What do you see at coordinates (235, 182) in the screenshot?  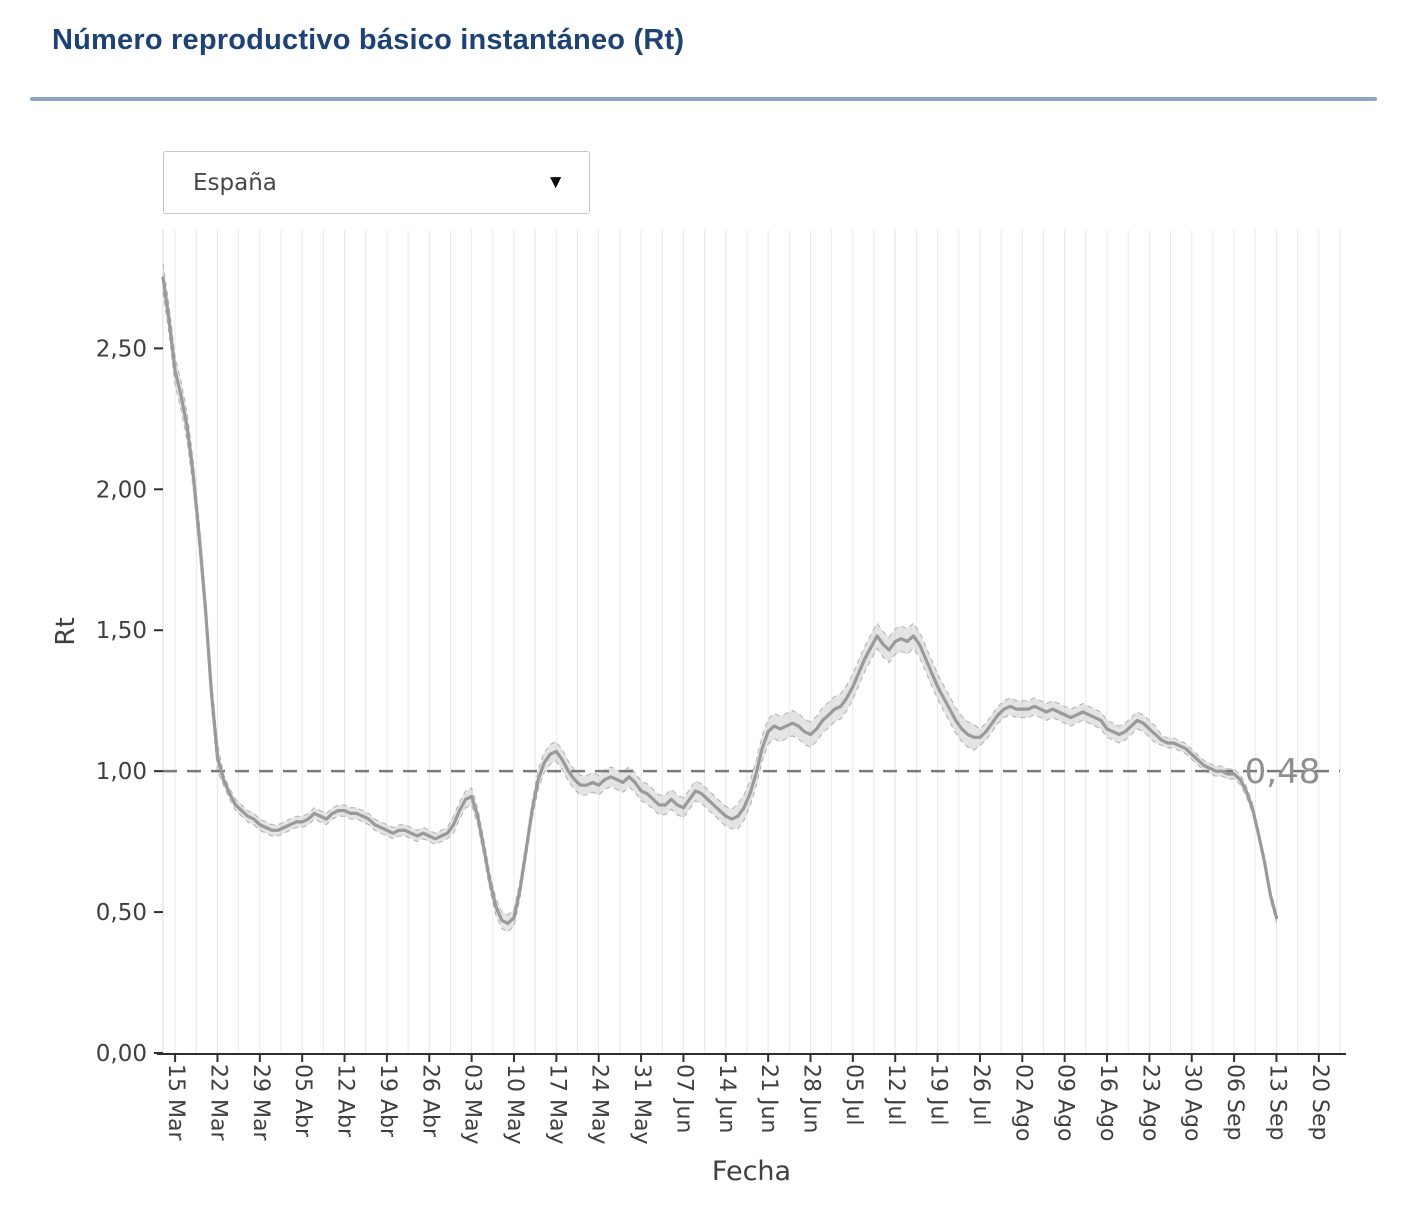 I see `region-select-value: España` at bounding box center [235, 182].